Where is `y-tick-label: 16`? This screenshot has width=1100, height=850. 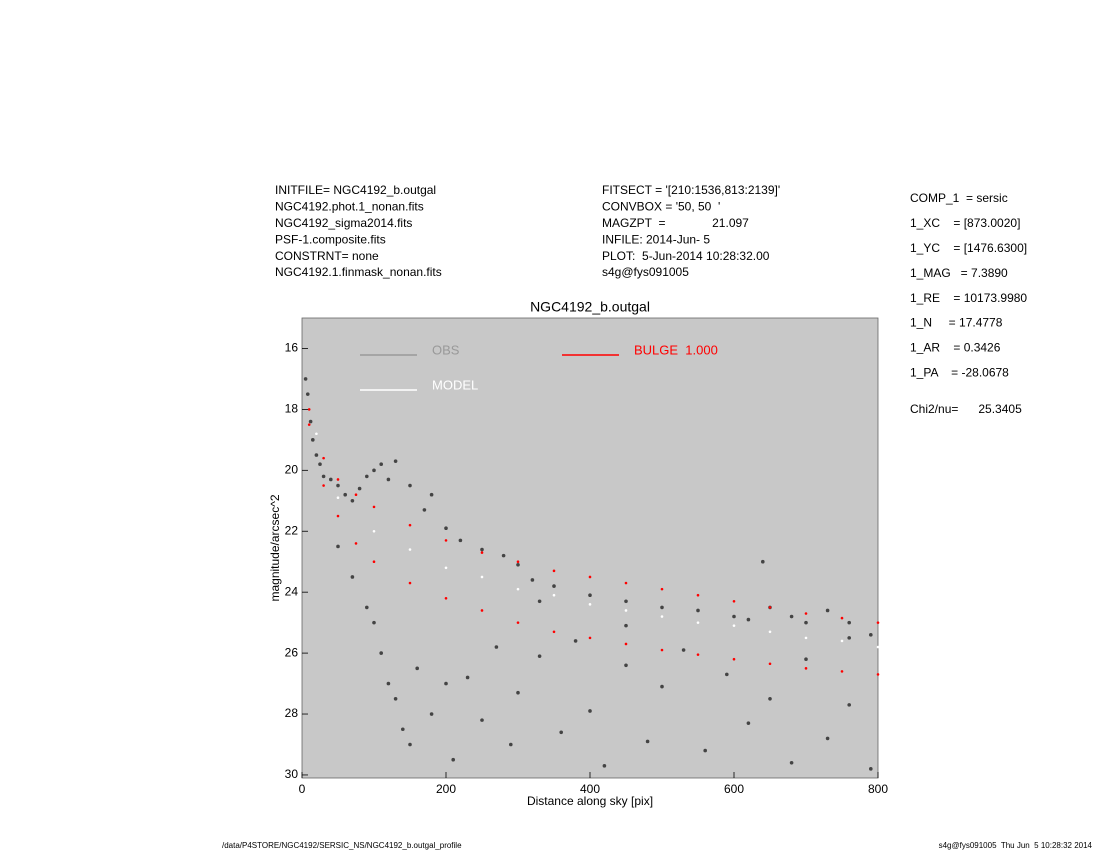
y-tick-label: 16 is located at coordinates (292, 348).